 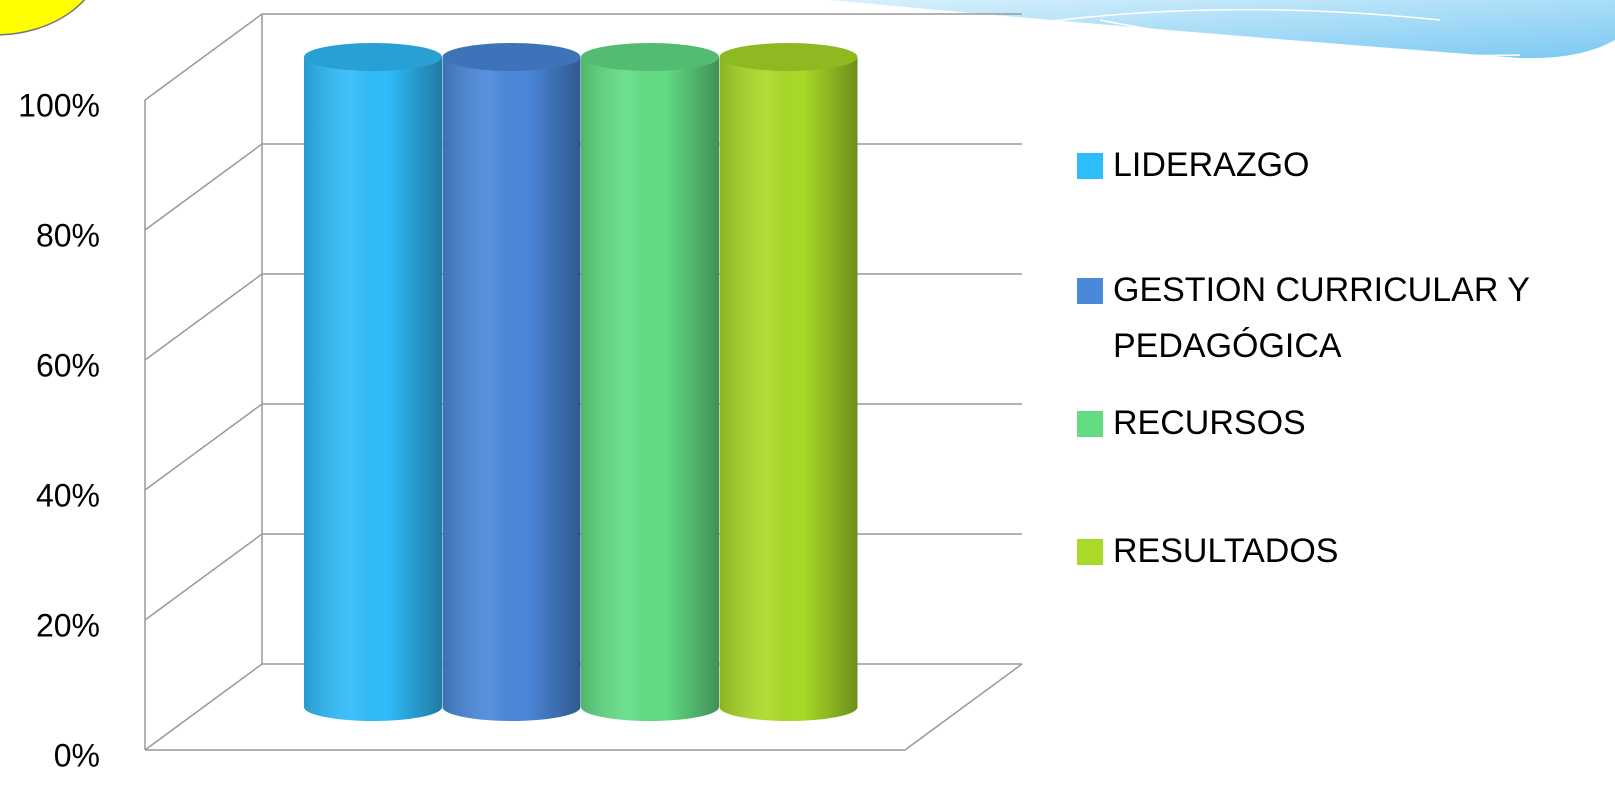 I want to click on grid-line, so click(x=583, y=57).